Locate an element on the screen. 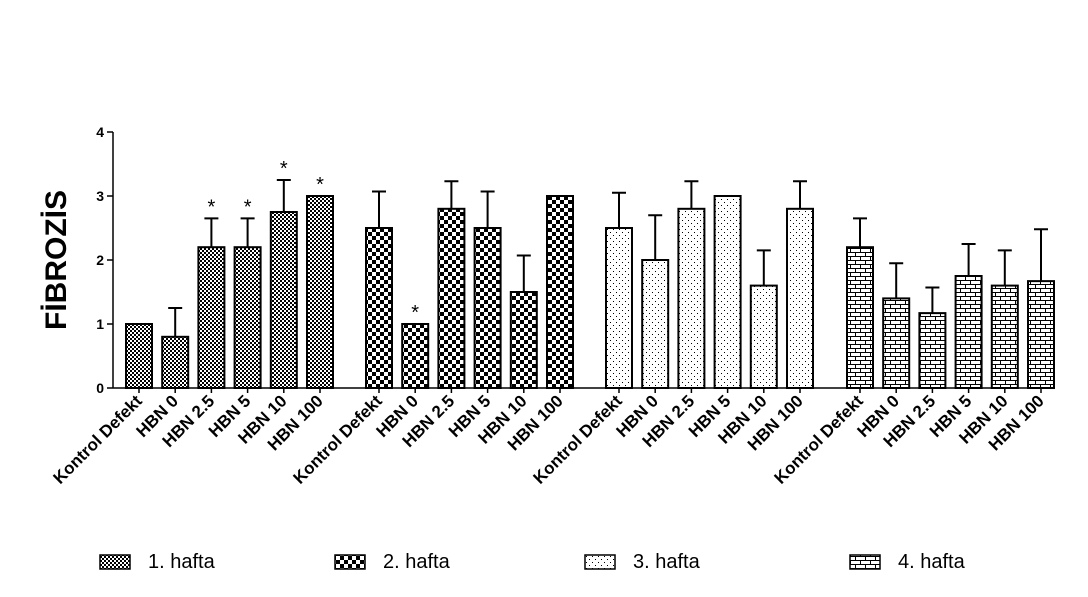 This screenshot has width=1088, height=597. y-tick-label: 2 is located at coordinates (100, 260).